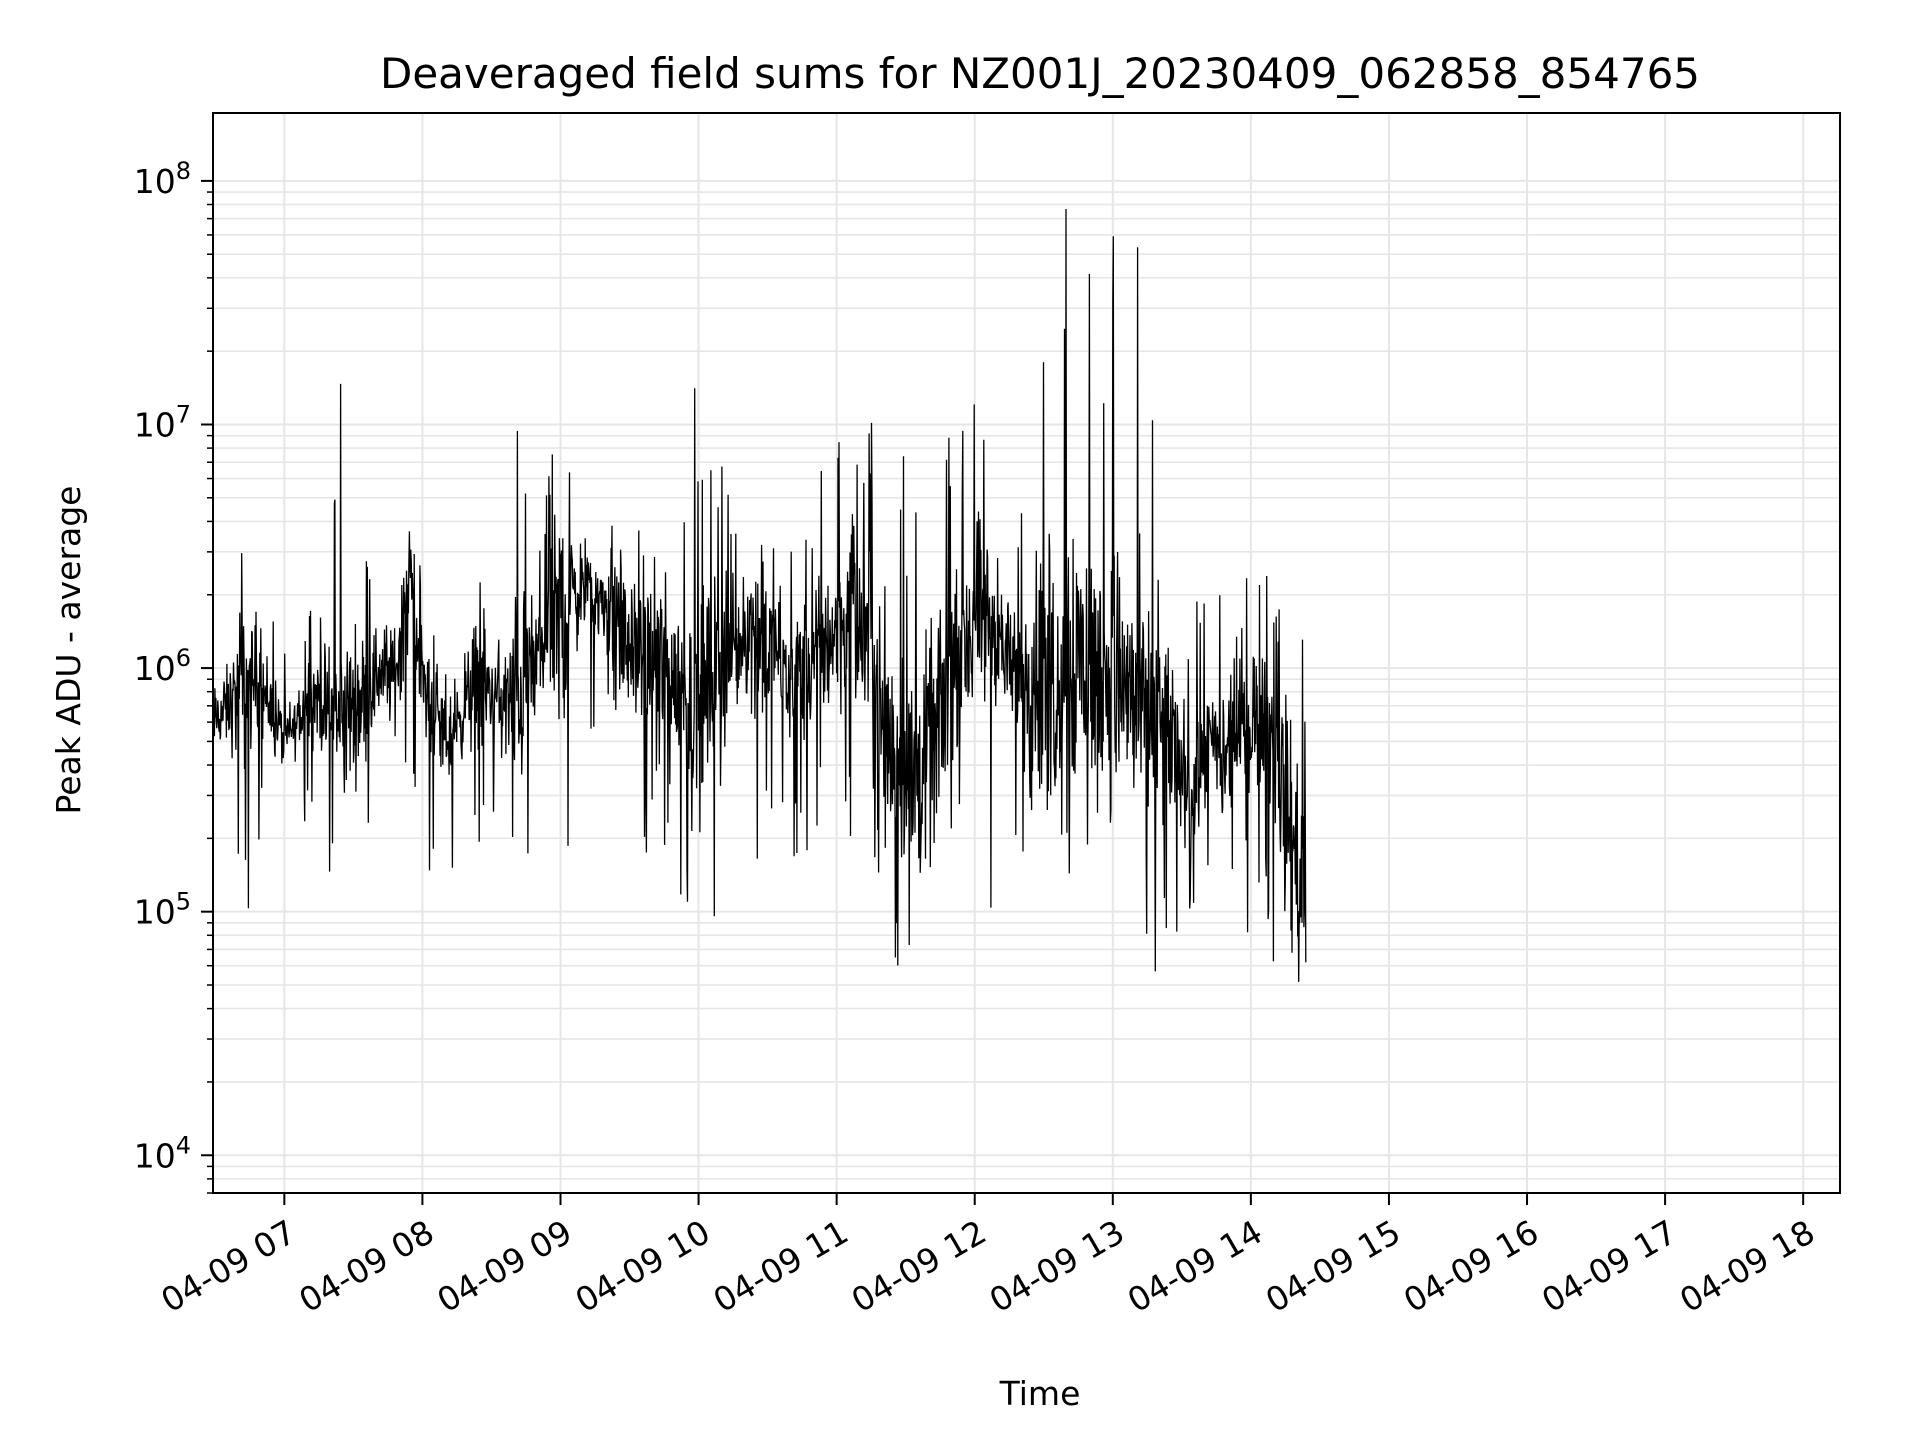 The width and height of the screenshot is (1920, 1440). I want to click on x-axis-label: Time, so click(1040, 1393).